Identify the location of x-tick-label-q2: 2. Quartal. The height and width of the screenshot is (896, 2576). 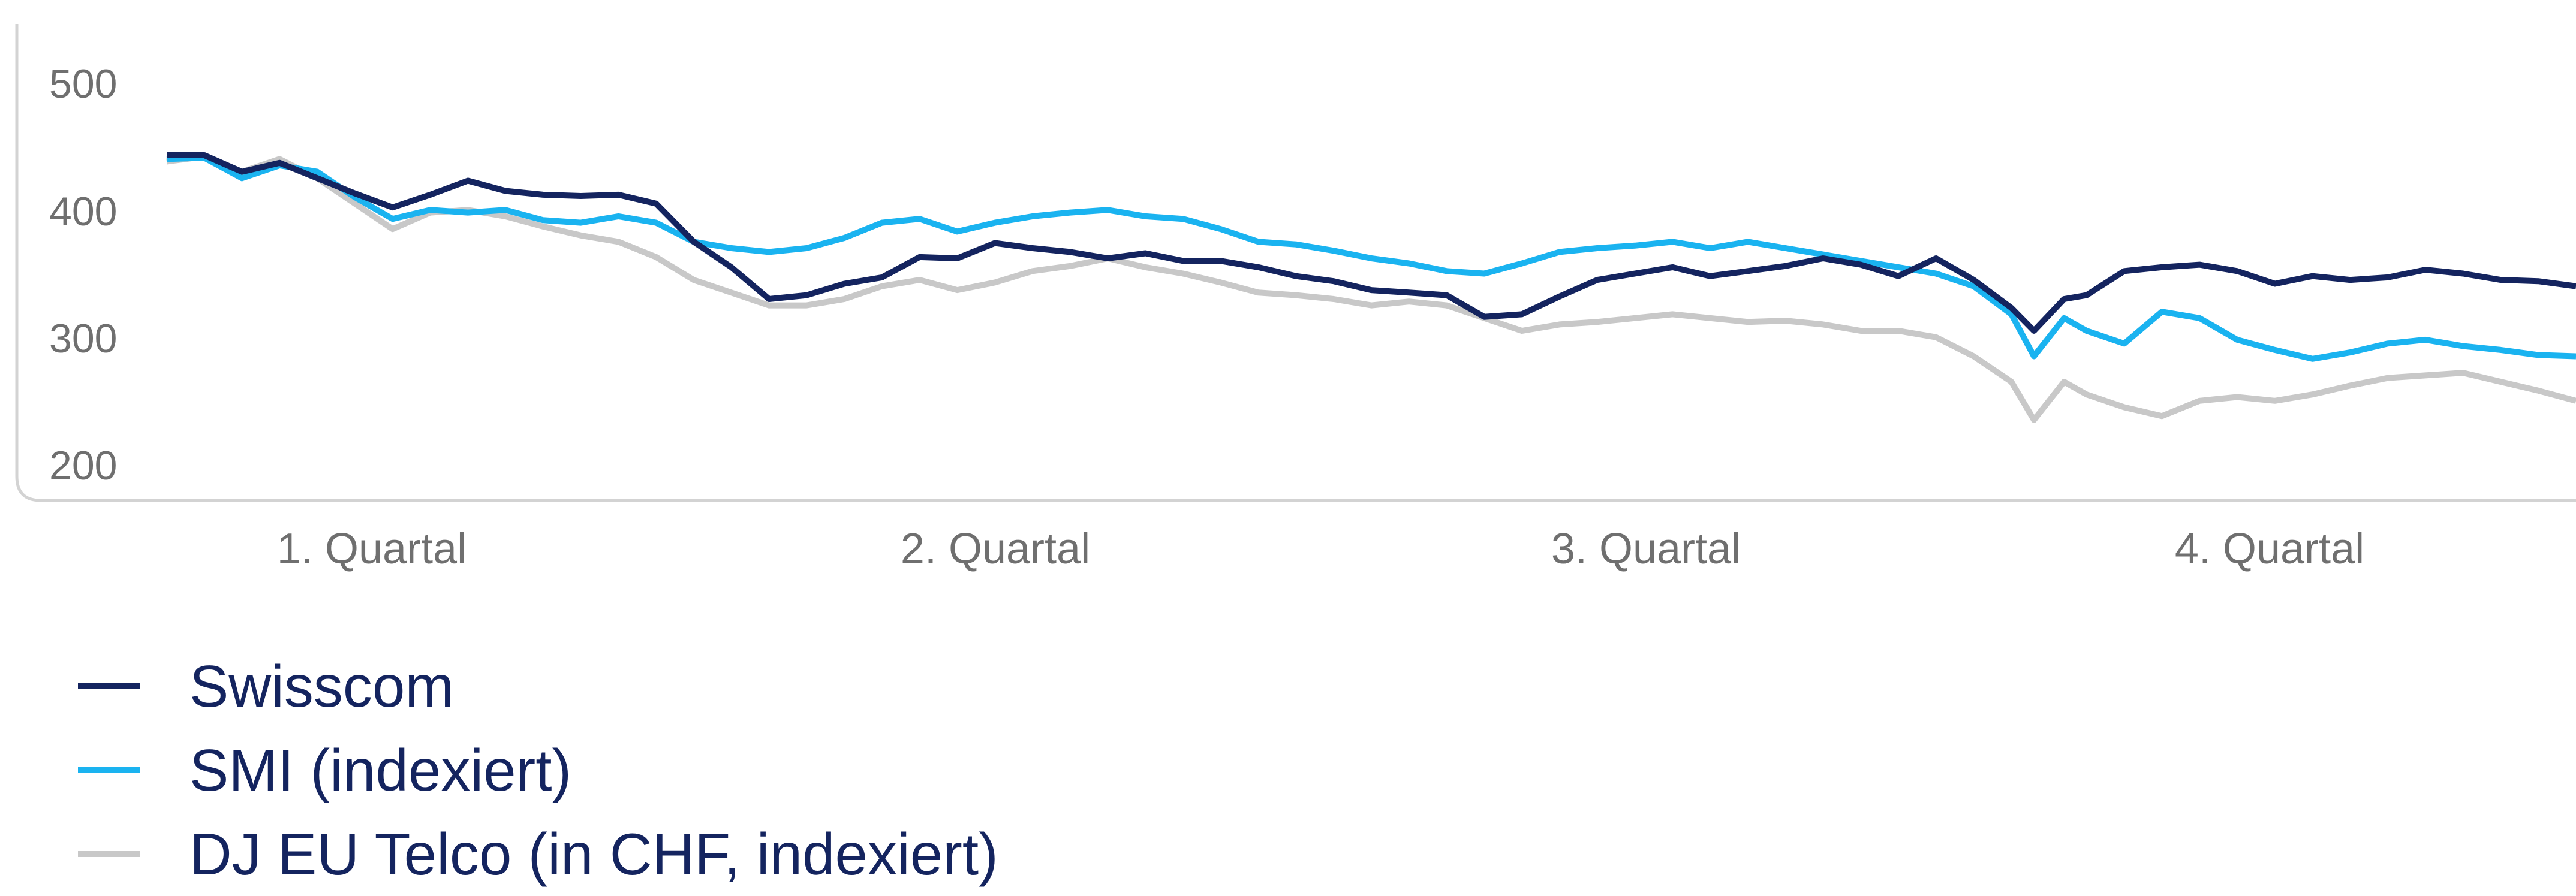
(996, 549).